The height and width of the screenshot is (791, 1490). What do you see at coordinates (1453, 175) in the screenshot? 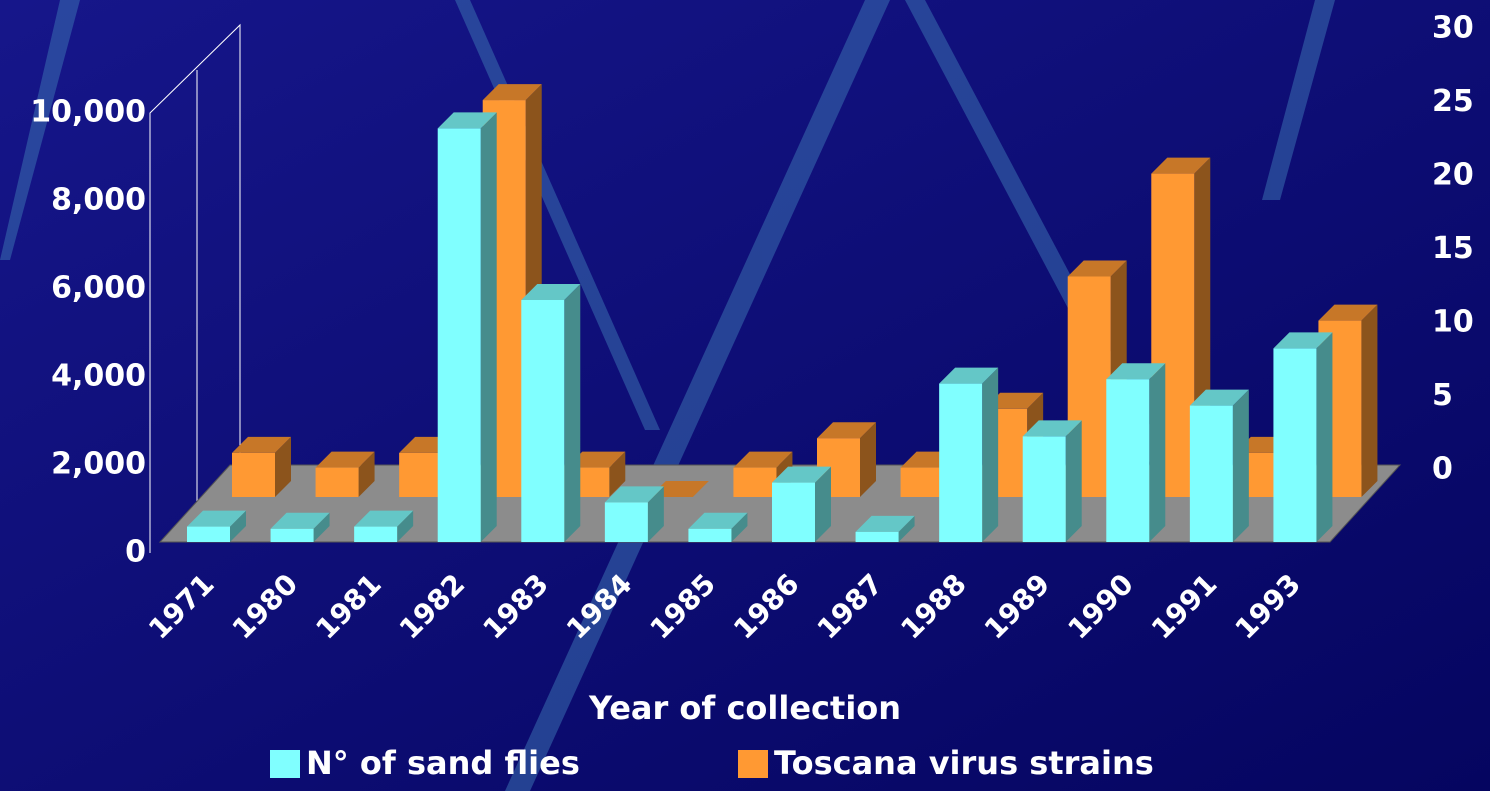
I see `y2-tick-label: 20` at bounding box center [1453, 175].